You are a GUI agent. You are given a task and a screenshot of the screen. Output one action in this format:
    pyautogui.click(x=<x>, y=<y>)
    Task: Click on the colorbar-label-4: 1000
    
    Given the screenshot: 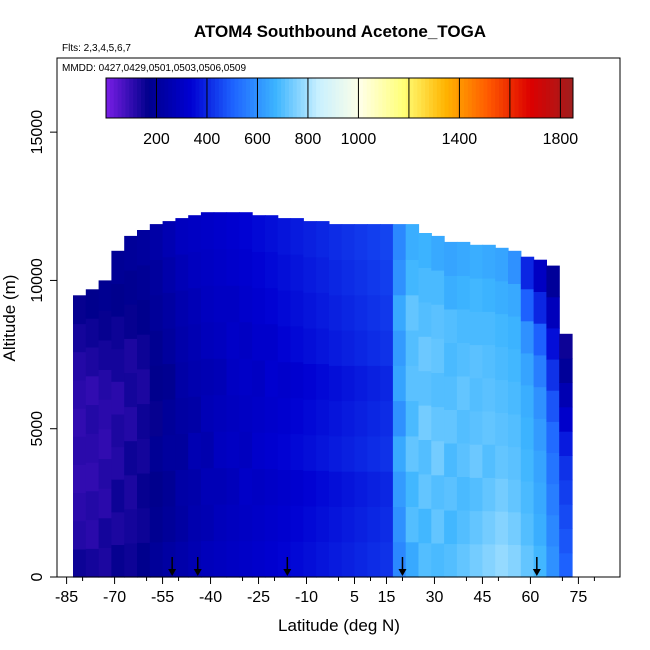 What is the action you would take?
    pyautogui.click(x=359, y=139)
    